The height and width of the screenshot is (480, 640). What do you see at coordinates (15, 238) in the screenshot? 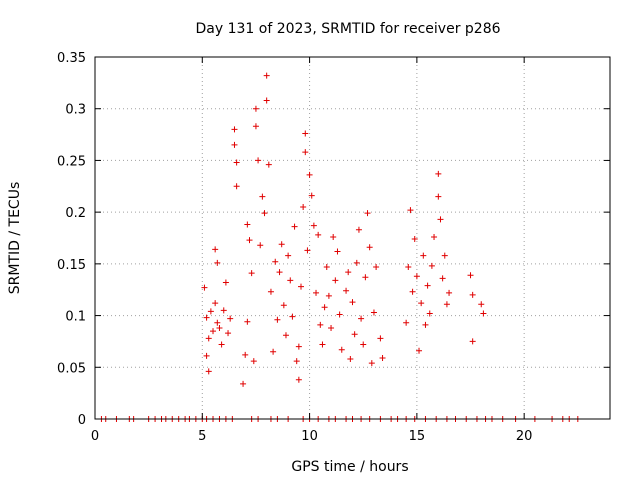
I see `y-axis-label: SRMTID / TECUs` at bounding box center [15, 238].